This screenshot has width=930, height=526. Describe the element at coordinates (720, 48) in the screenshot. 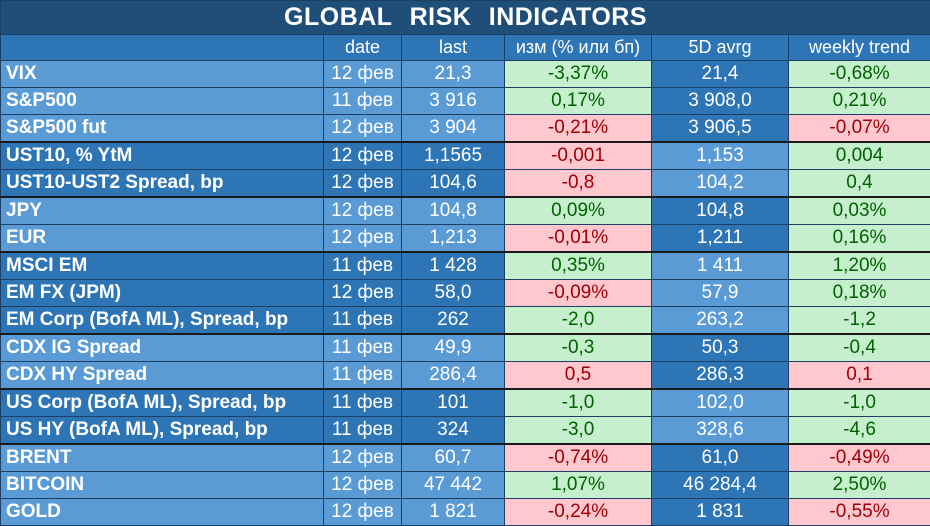

I see `header-5d-average: 5D avrg` at that location.